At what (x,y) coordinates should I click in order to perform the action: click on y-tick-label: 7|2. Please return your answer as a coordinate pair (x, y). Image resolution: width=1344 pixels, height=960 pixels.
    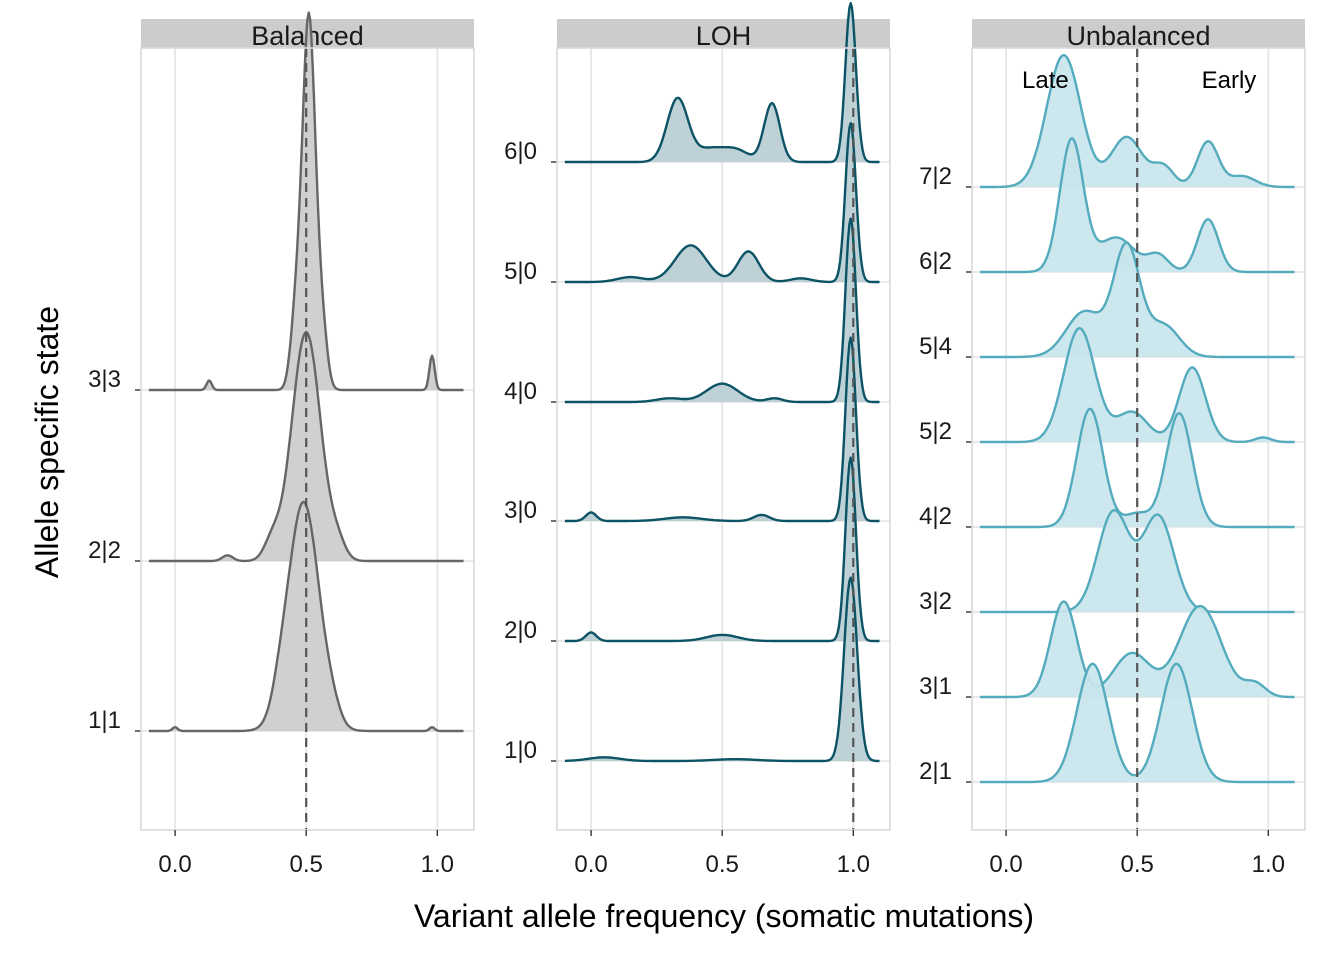
    Looking at the image, I should click on (935, 176).